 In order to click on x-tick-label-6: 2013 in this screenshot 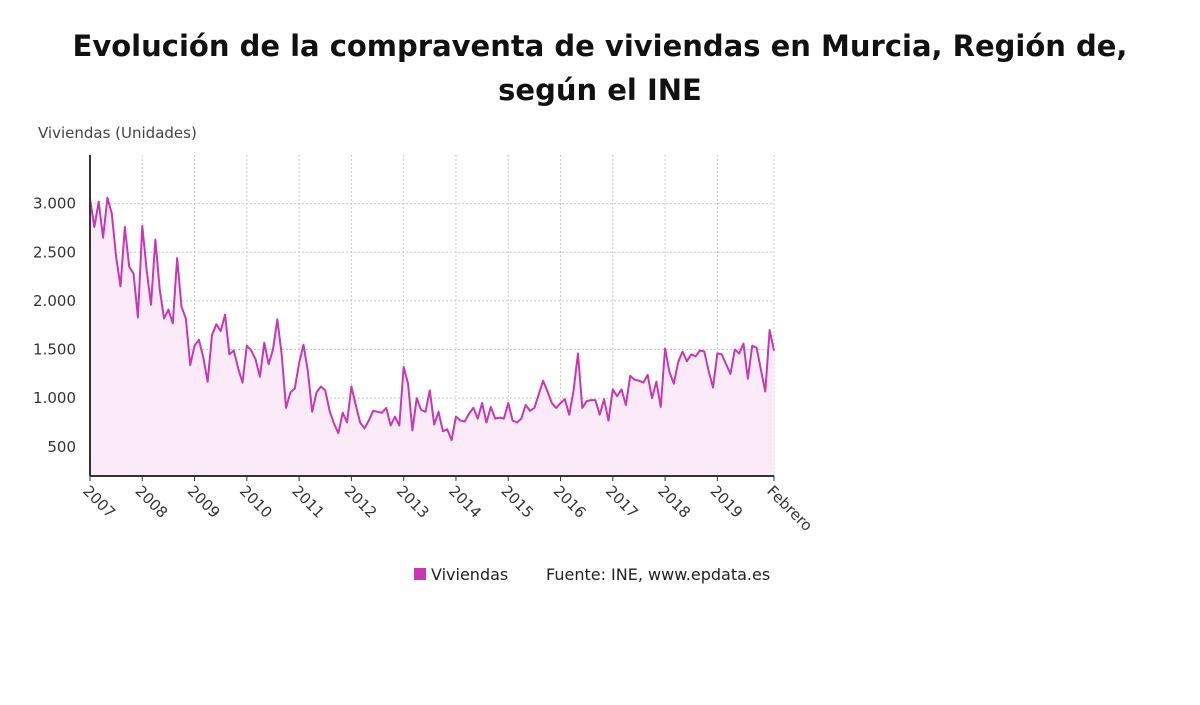, I will do `click(413, 502)`.